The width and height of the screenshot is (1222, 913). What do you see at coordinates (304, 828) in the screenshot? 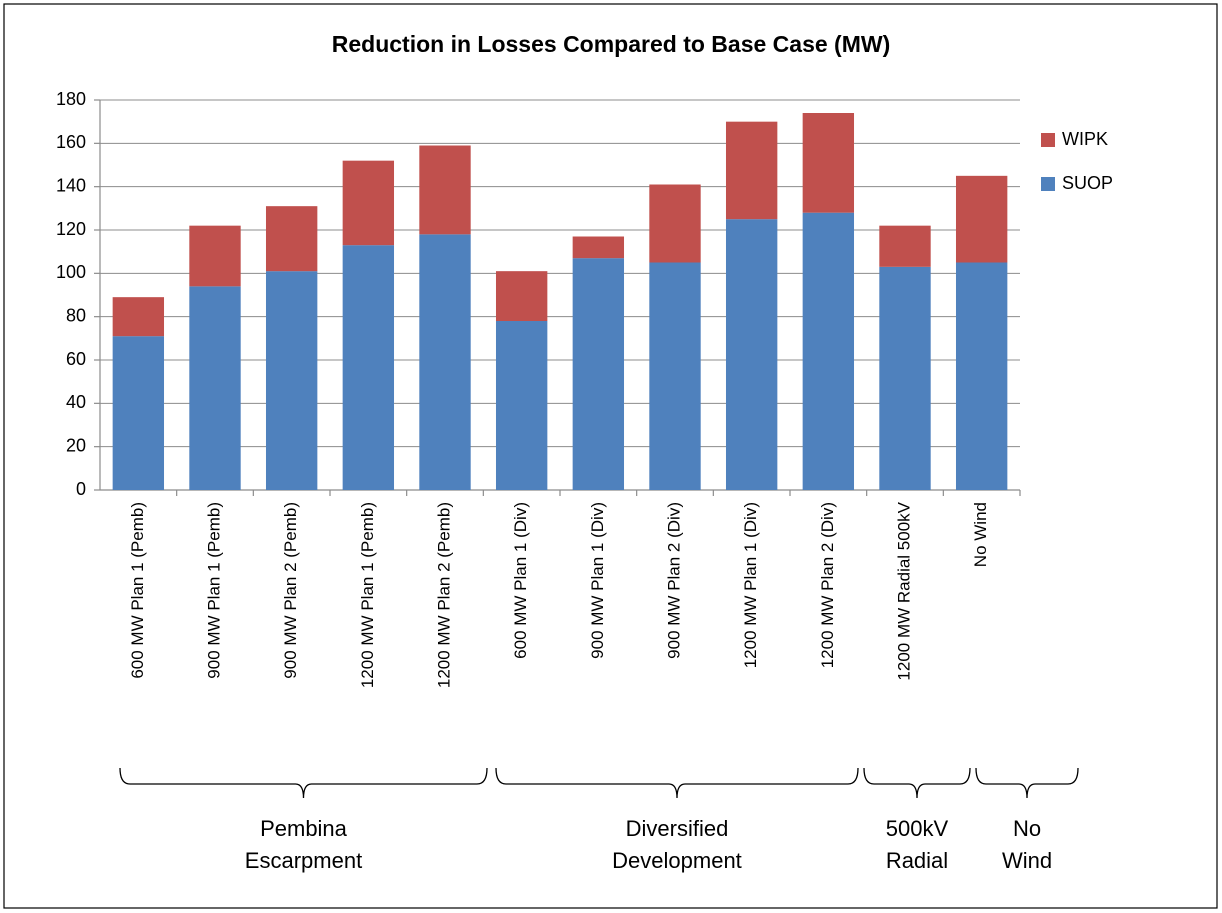
I see `group-label: Pembina` at bounding box center [304, 828].